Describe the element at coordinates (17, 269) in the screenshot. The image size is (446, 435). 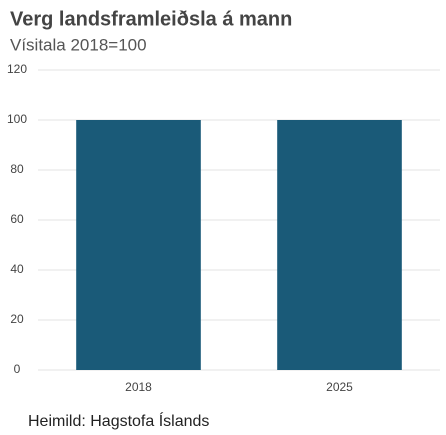
I see `y-tick-label: 40` at that location.